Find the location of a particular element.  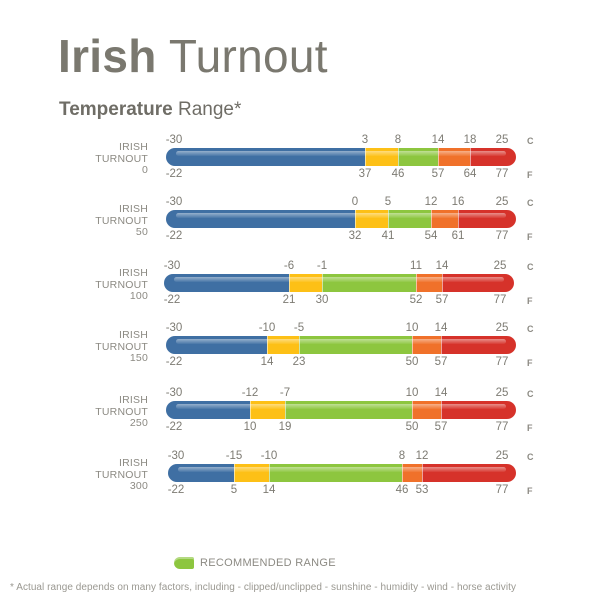

chart-row: IRISH TURNOUT 0 -30 -22 3 37 8 46 14 57 18 64 25 77 C F is located at coordinates (300, 161).